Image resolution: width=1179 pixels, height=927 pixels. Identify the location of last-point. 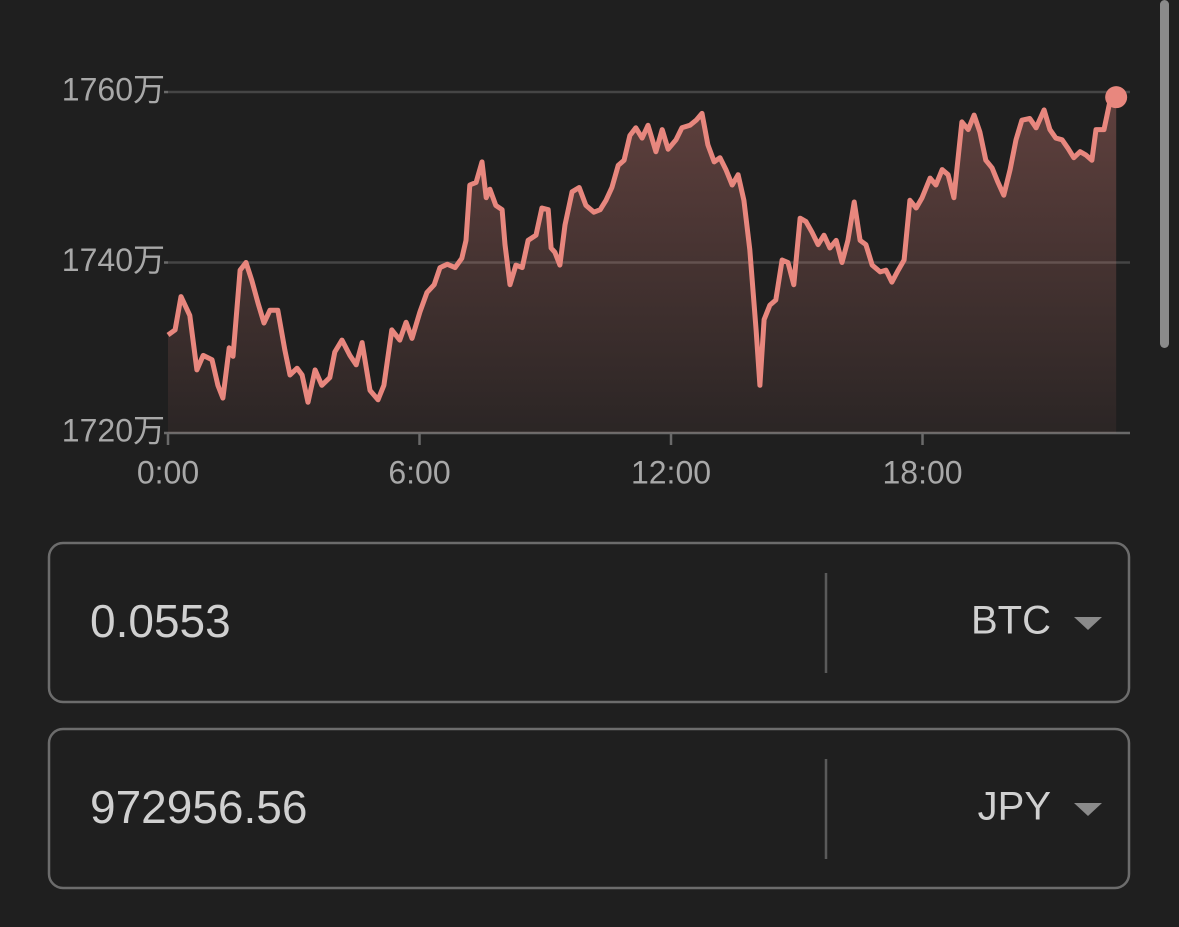
(1116, 97).